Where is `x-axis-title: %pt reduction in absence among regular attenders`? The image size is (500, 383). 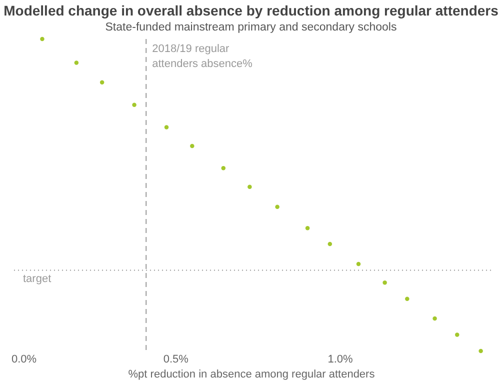
x-axis-title: %pt reduction in absence among regular attenders is located at coordinates (252, 374).